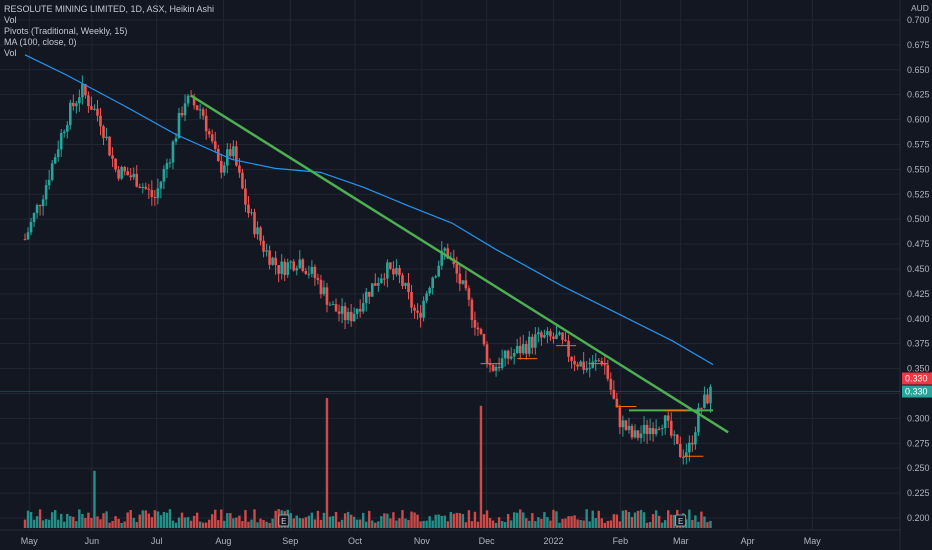  Describe the element at coordinates (918, 70) in the screenshot. I see `y-tick-label: 0.650` at that location.